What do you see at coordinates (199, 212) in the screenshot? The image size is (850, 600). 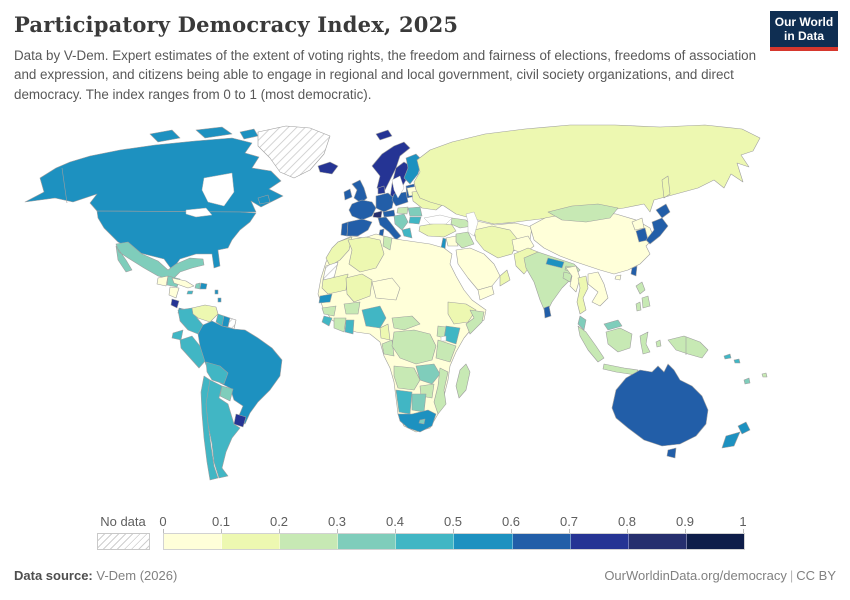 I see `great-lakes` at bounding box center [199, 212].